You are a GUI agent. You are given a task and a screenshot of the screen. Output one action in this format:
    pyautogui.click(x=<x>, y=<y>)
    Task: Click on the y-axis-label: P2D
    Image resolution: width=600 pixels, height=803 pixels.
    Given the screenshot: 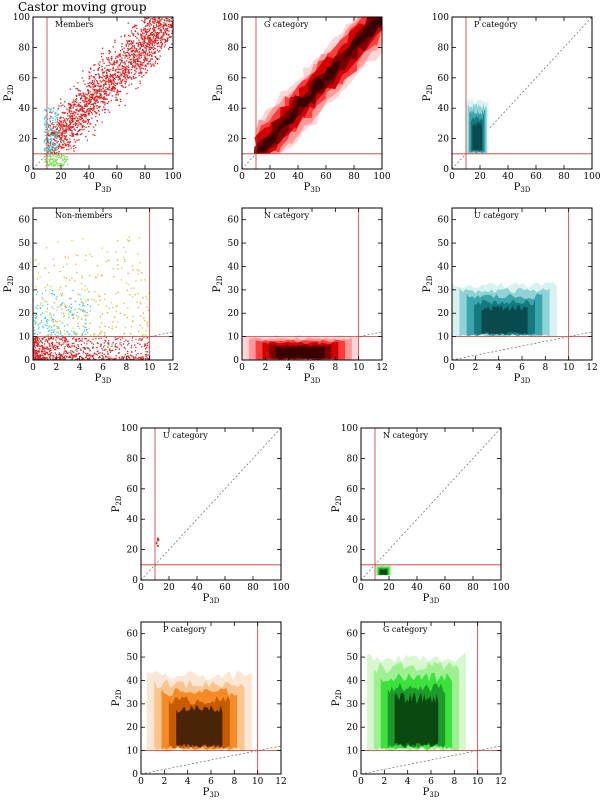 What is the action you would take?
    pyautogui.click(x=218, y=283)
    